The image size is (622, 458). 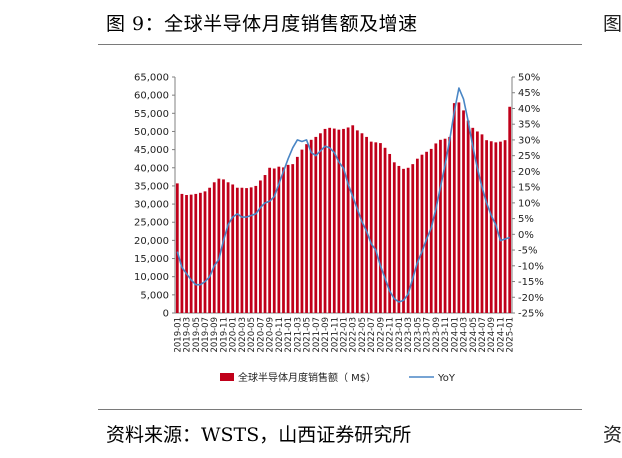 What do you see at coordinates (154, 295) in the screenshot?
I see `left-tick-label: 5,000` at bounding box center [154, 295].